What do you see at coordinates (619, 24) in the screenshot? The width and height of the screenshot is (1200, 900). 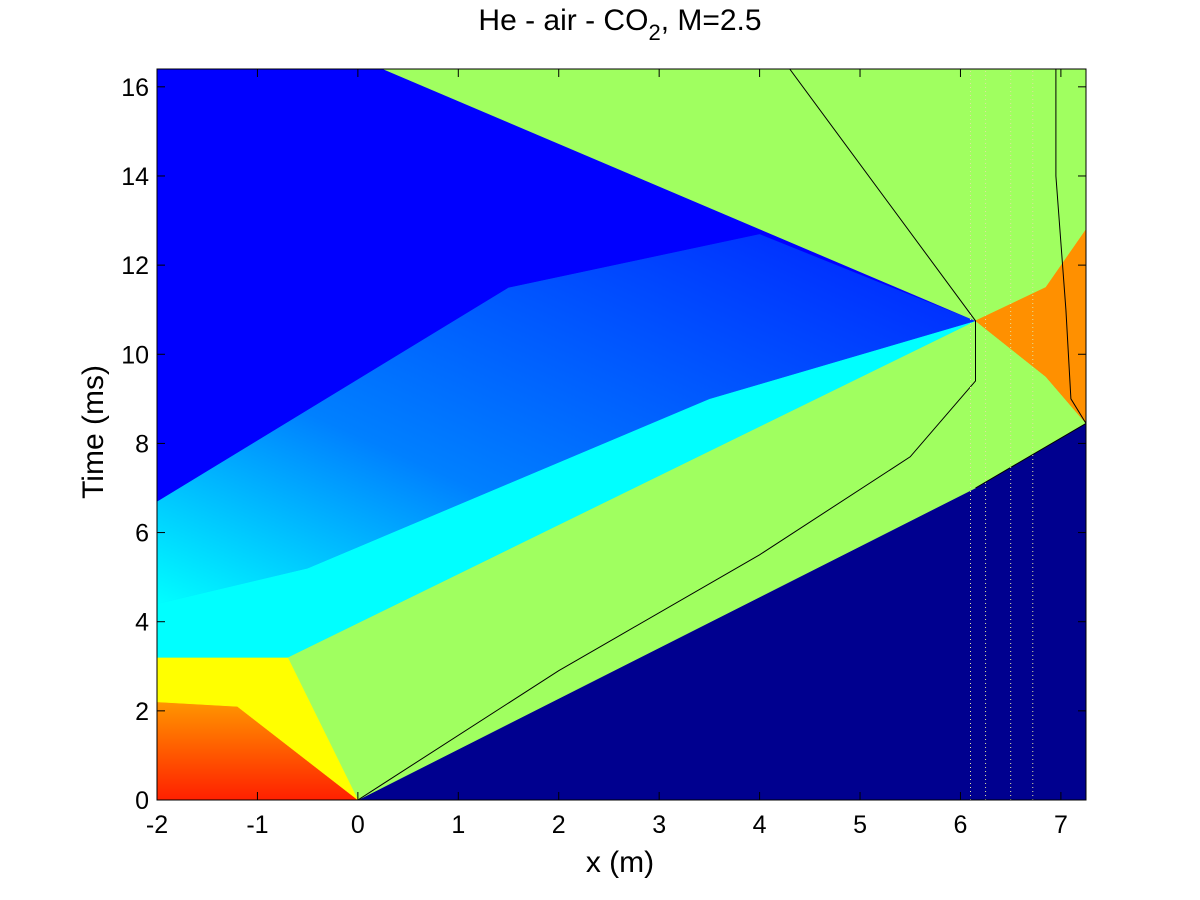 I see `chart-title: He - air - CO2, M=2.5` at bounding box center [619, 24].